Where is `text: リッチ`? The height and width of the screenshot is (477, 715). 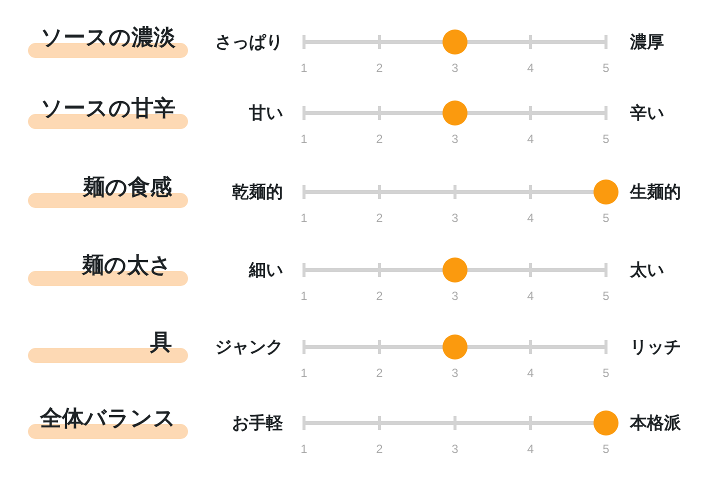 text: リッチ is located at coordinates (655, 347).